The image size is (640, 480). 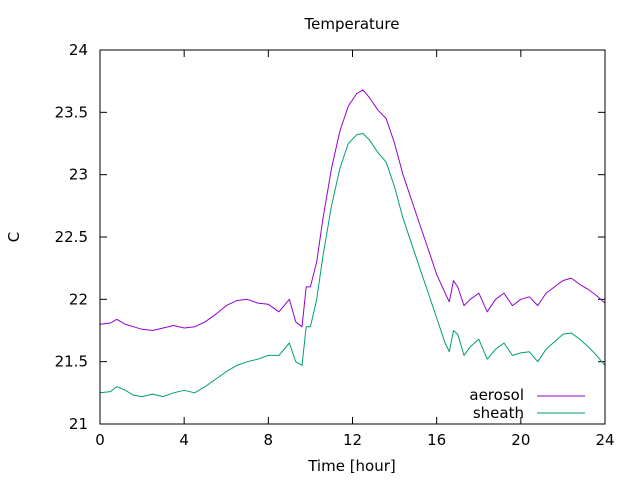 What do you see at coordinates (436, 440) in the screenshot?
I see `x-tick-label: 16` at bounding box center [436, 440].